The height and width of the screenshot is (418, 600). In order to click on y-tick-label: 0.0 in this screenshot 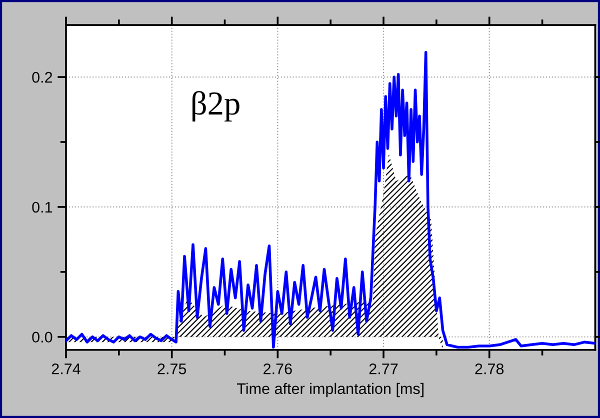, I will do `click(42, 337)`.